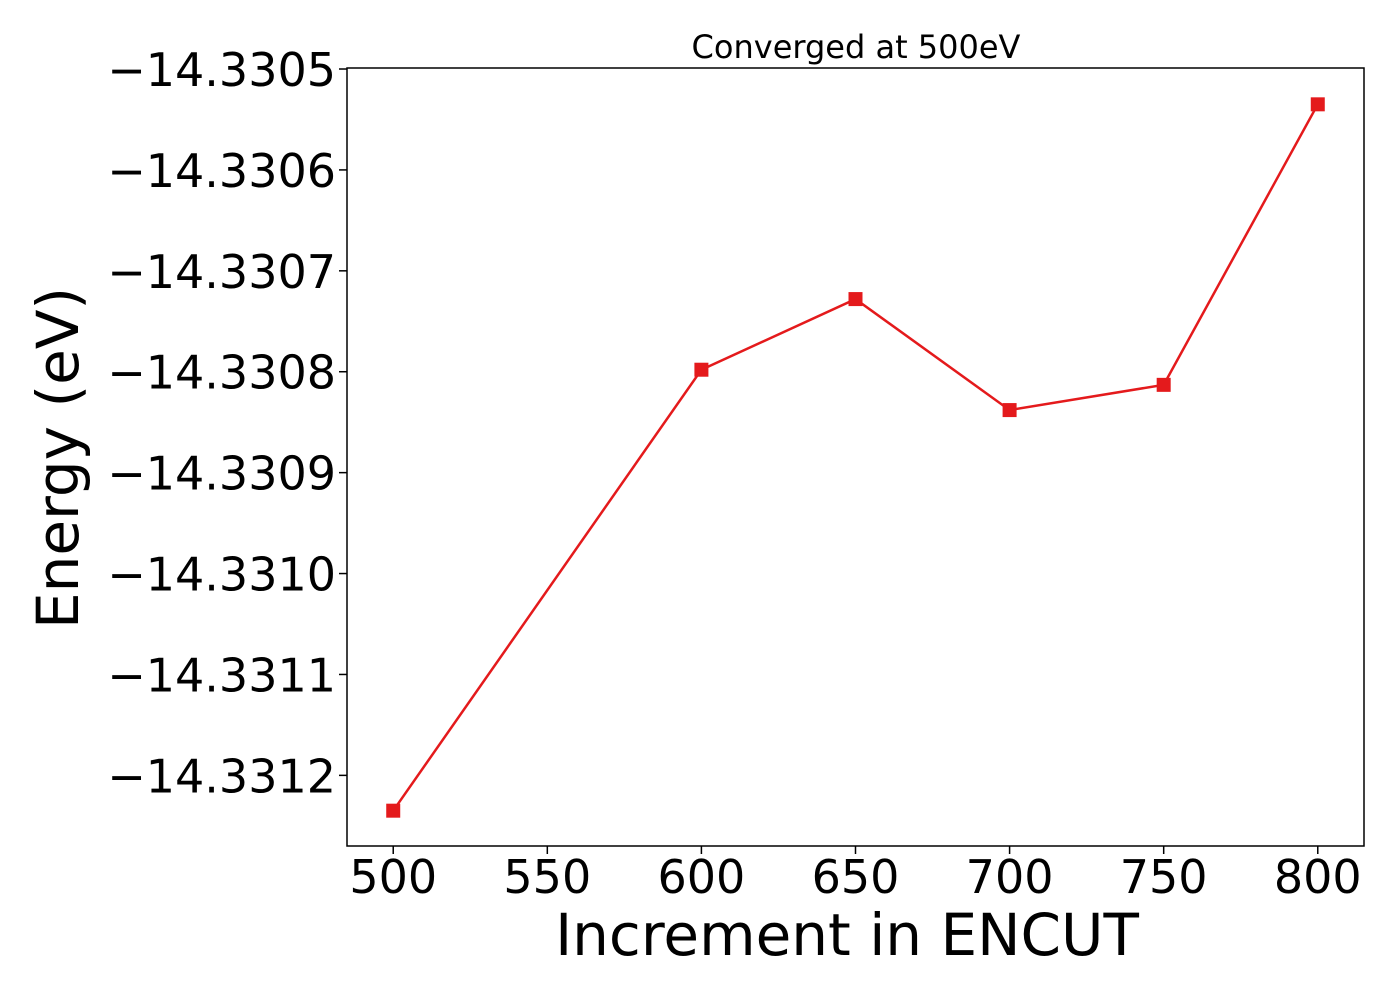 This screenshot has width=1400, height=1000. What do you see at coordinates (221, 171) in the screenshot?
I see `y-tick-label: −14.3306` at bounding box center [221, 171].